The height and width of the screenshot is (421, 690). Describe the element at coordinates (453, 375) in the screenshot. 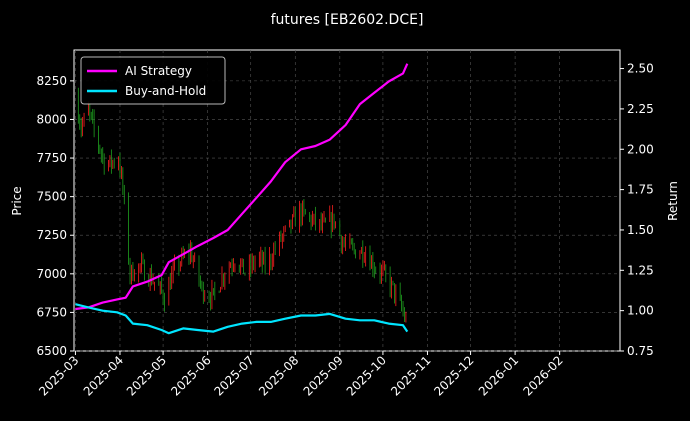

I see `x-tick-label: 2025-12` at that location.